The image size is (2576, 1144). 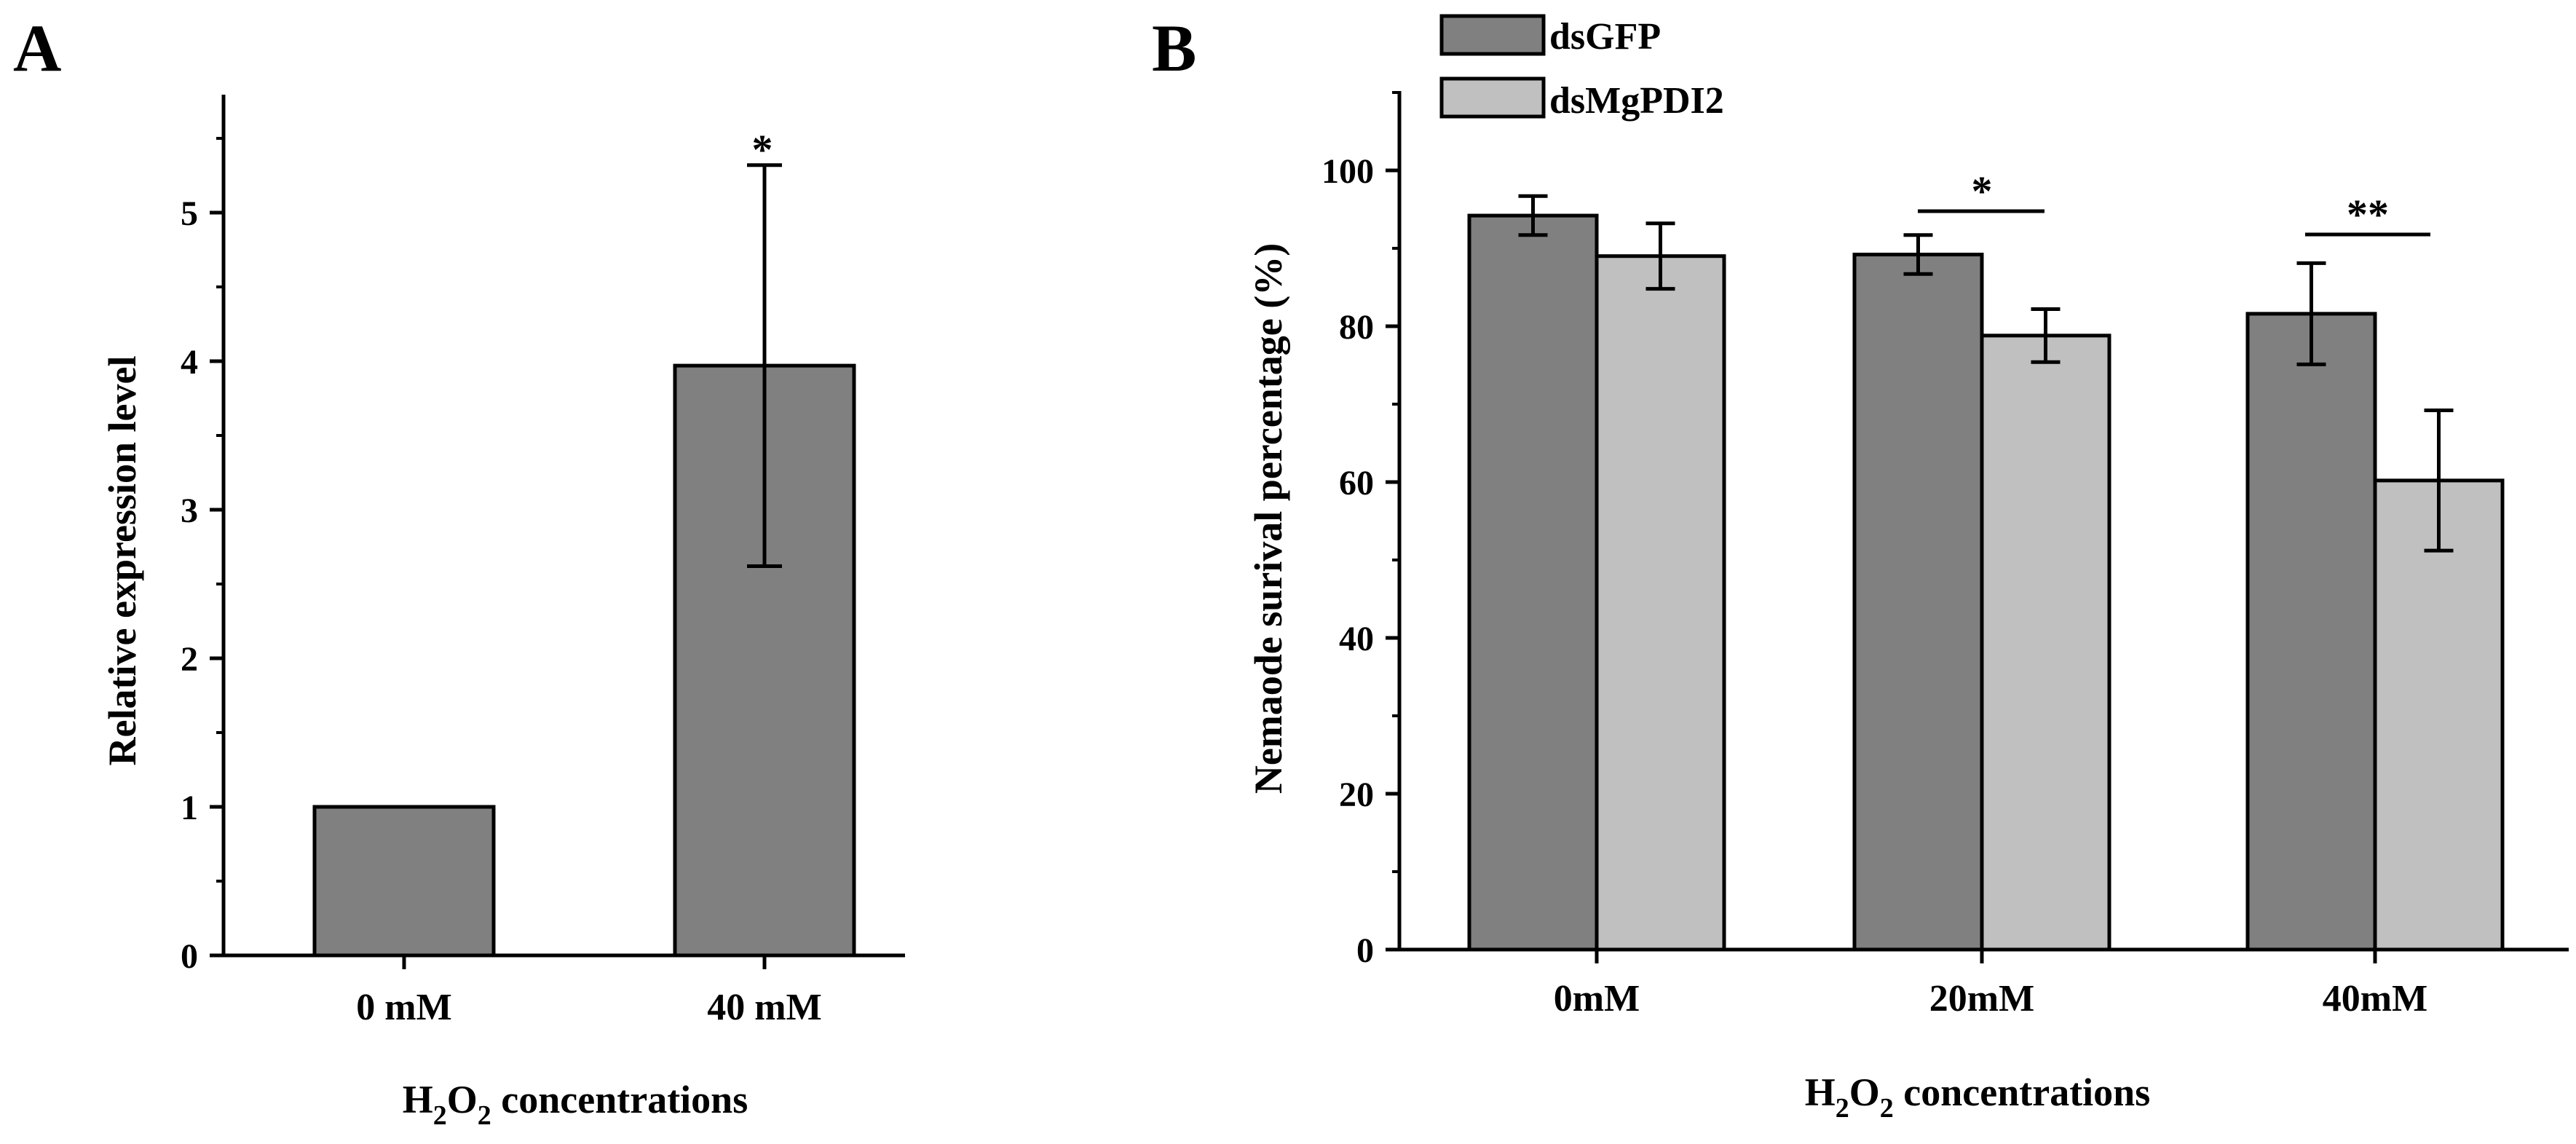 I want to click on panel-b-error-bars, so click(x=1986, y=374).